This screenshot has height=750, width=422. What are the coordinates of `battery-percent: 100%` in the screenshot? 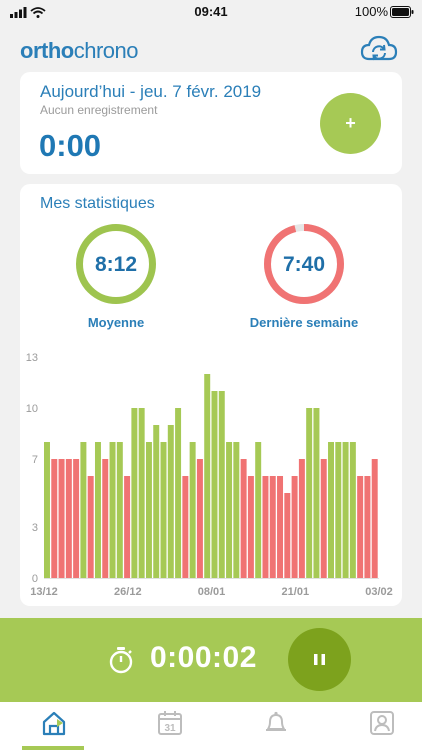 It's located at (371, 11).